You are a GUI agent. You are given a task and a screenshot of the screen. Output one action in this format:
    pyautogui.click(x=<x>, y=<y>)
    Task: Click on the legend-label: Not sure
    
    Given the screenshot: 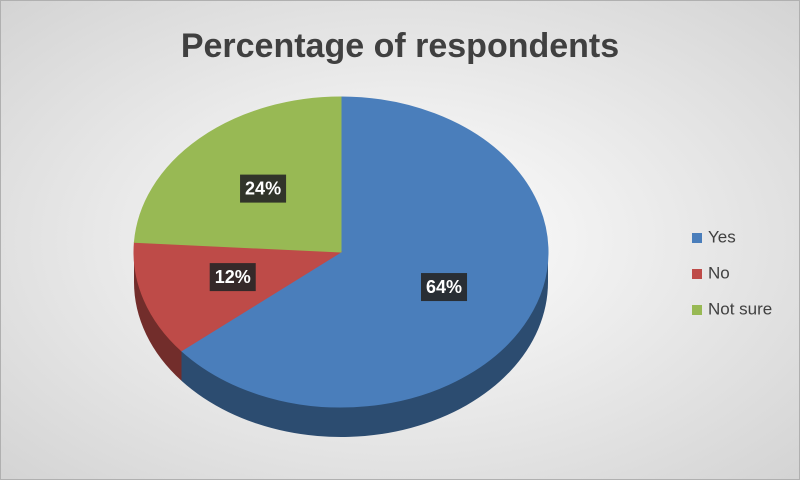 What is the action you would take?
    pyautogui.click(x=740, y=308)
    